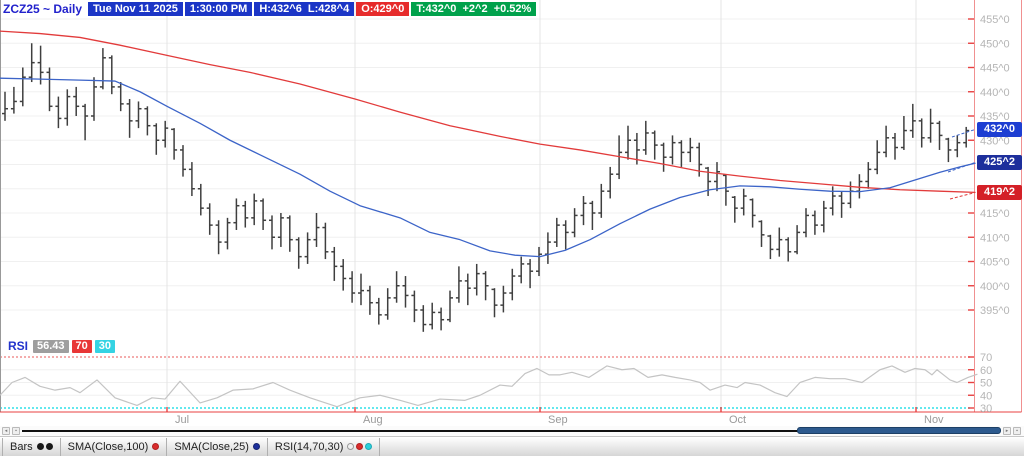 Image resolution: width=1024 pixels, height=456 pixels. Describe the element at coordinates (21, 447) in the screenshot. I see `tab-bars-label: Bars` at that location.